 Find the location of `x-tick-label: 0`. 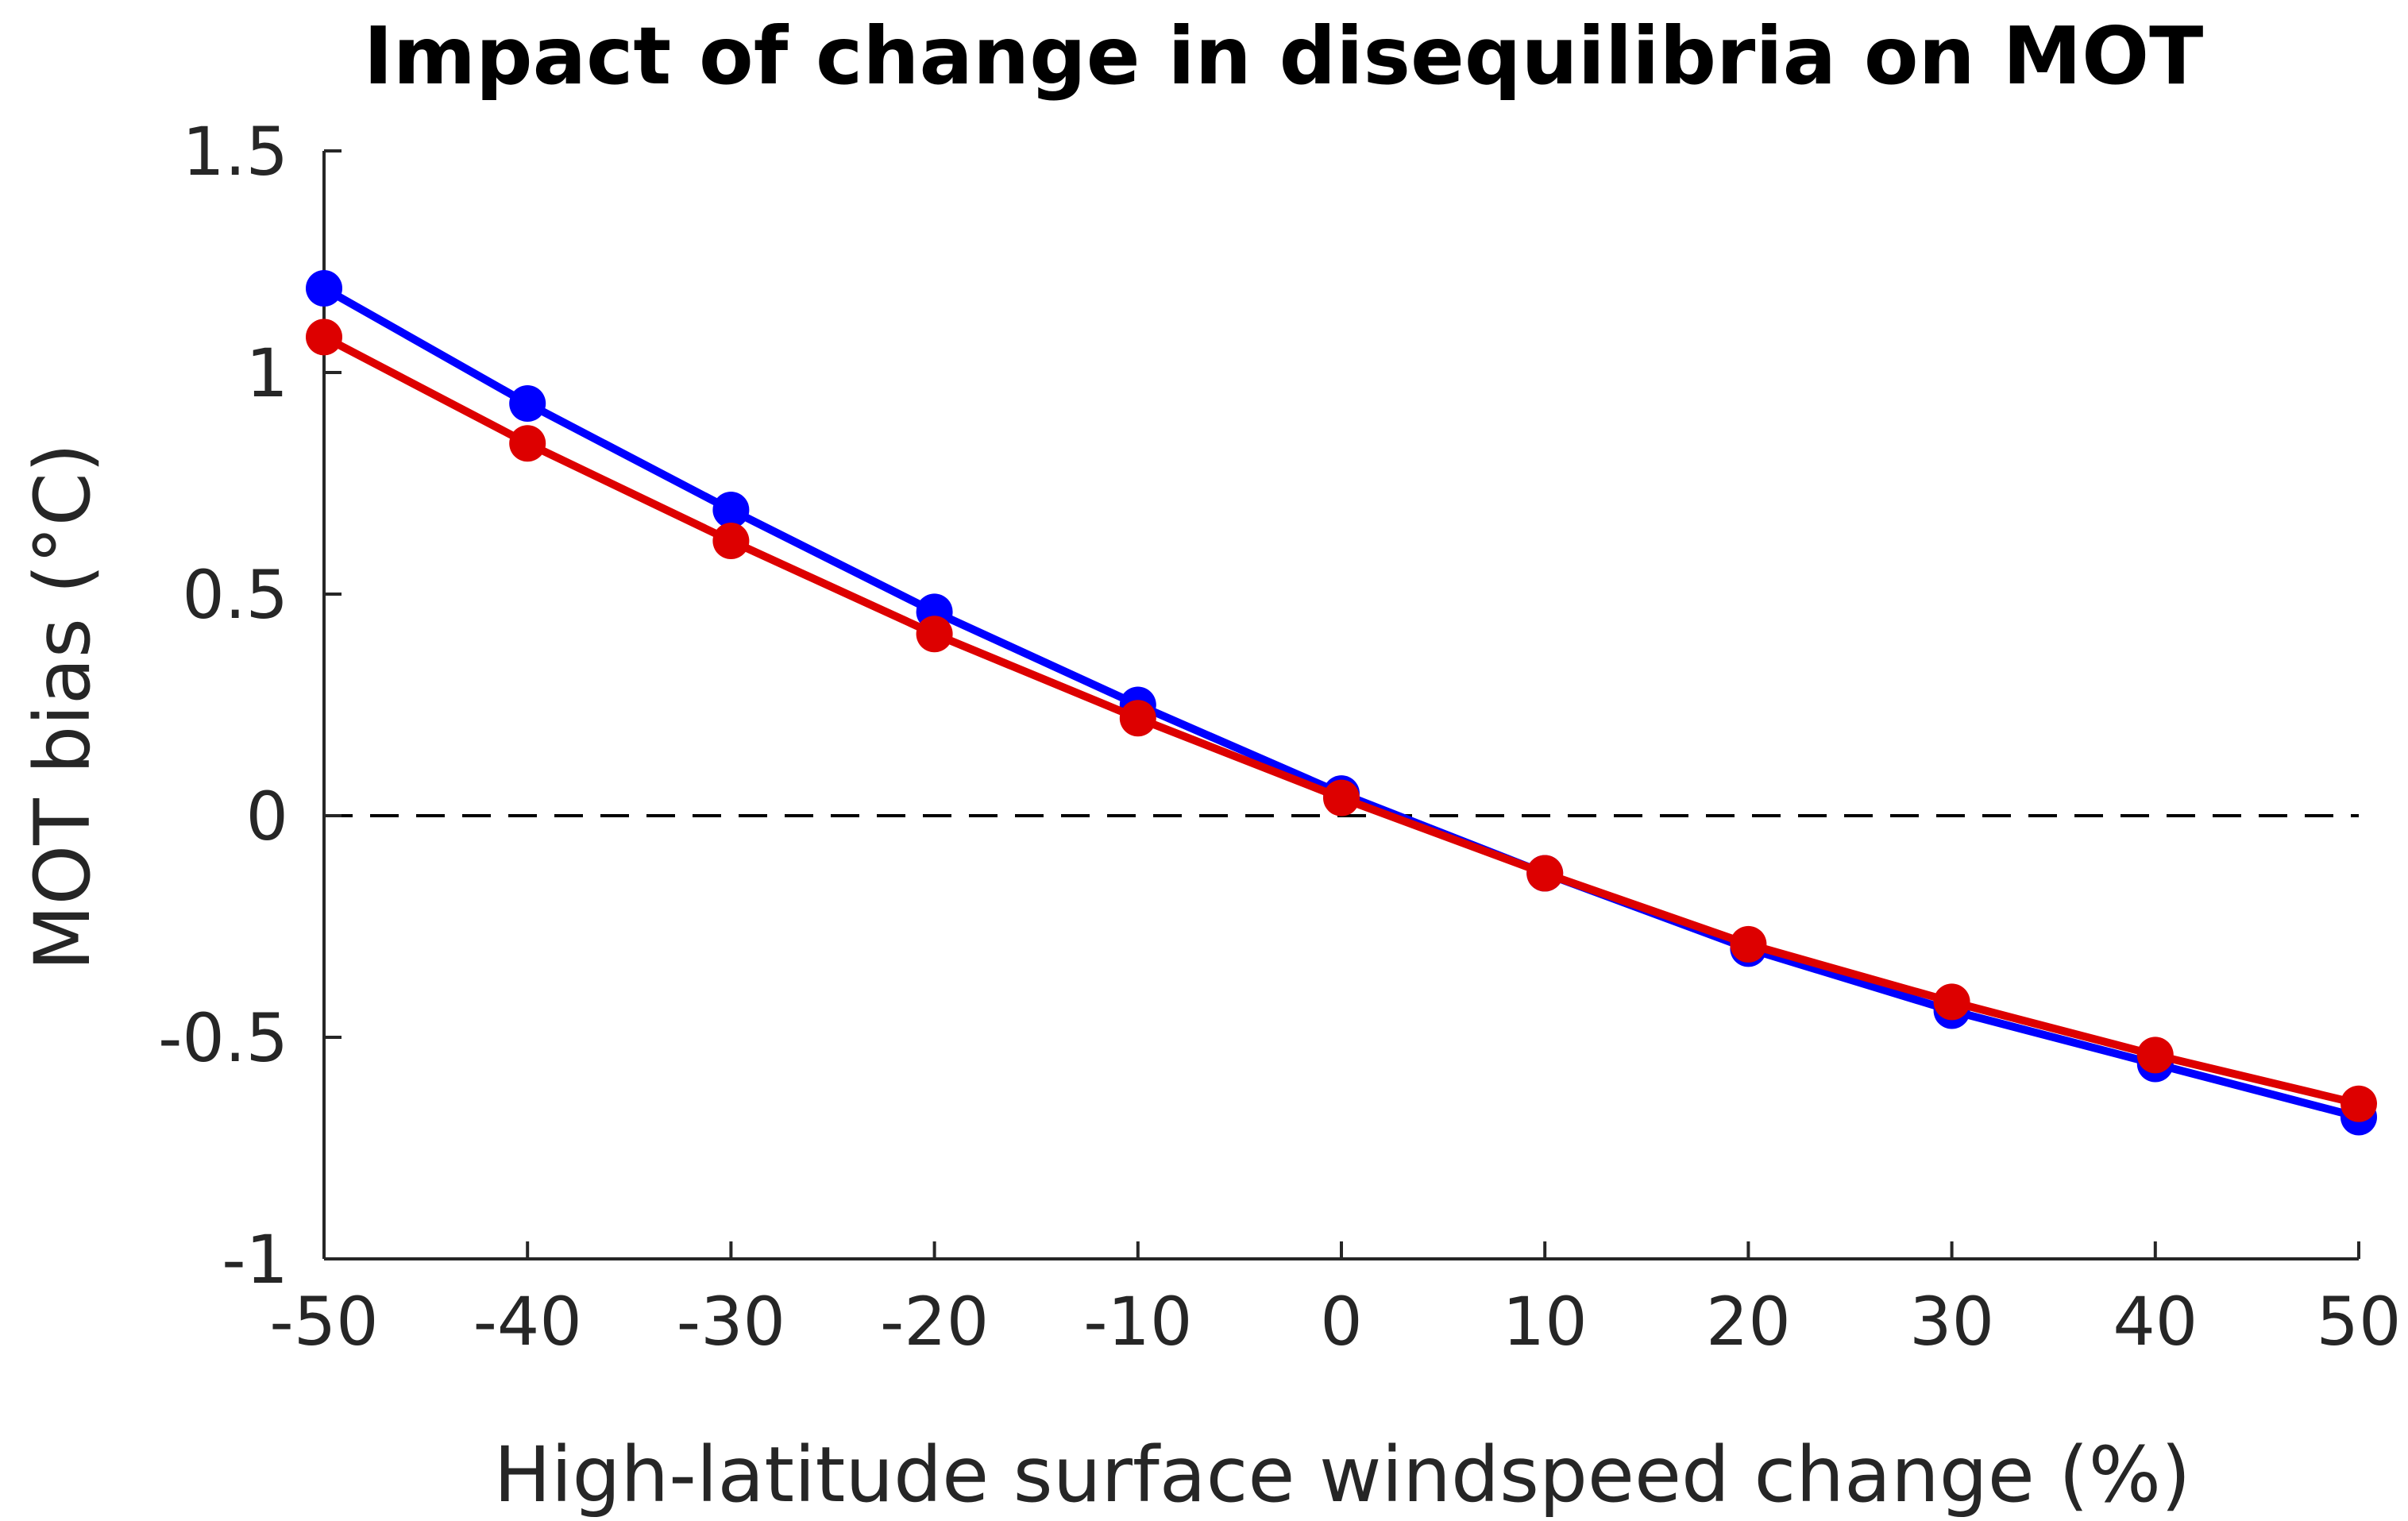

x-tick-label: 0 is located at coordinates (1341, 1322).